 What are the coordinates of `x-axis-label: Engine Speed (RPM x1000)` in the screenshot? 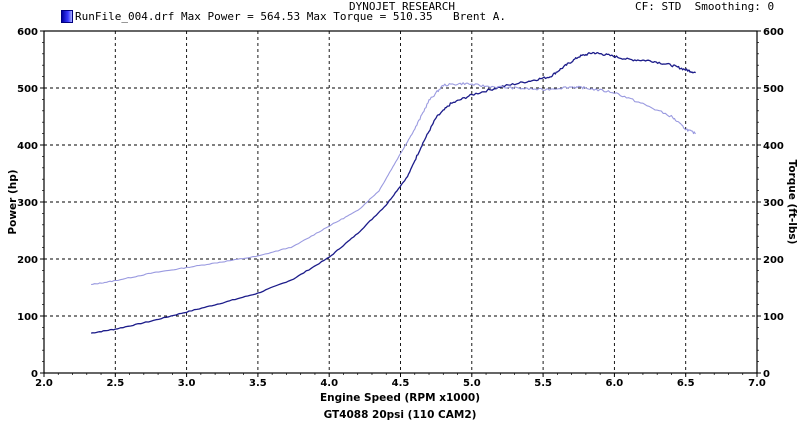 It's located at (400, 398).